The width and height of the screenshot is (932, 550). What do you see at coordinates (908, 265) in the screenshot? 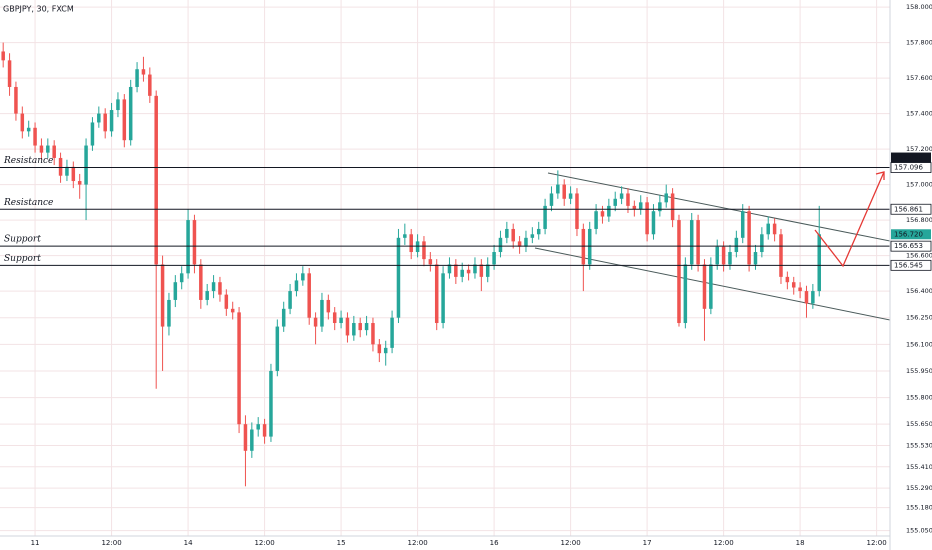
I see `price-label: 156.545` at bounding box center [908, 265].